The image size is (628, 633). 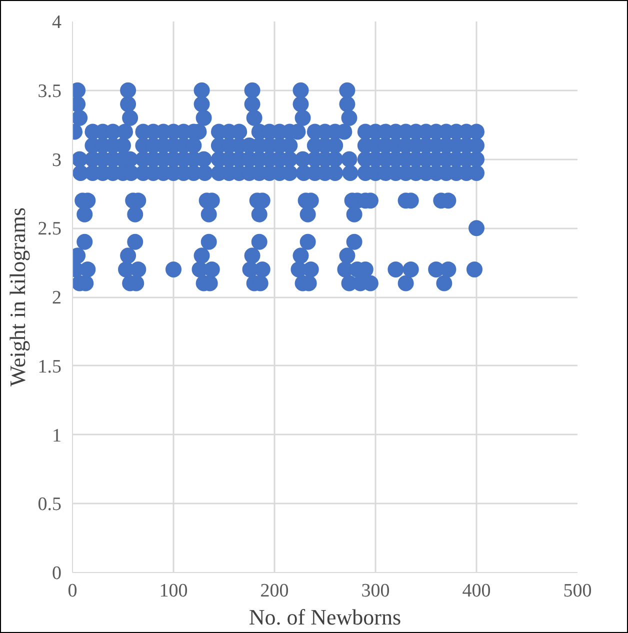 I want to click on y-tick-label: 4, so click(x=57, y=22).